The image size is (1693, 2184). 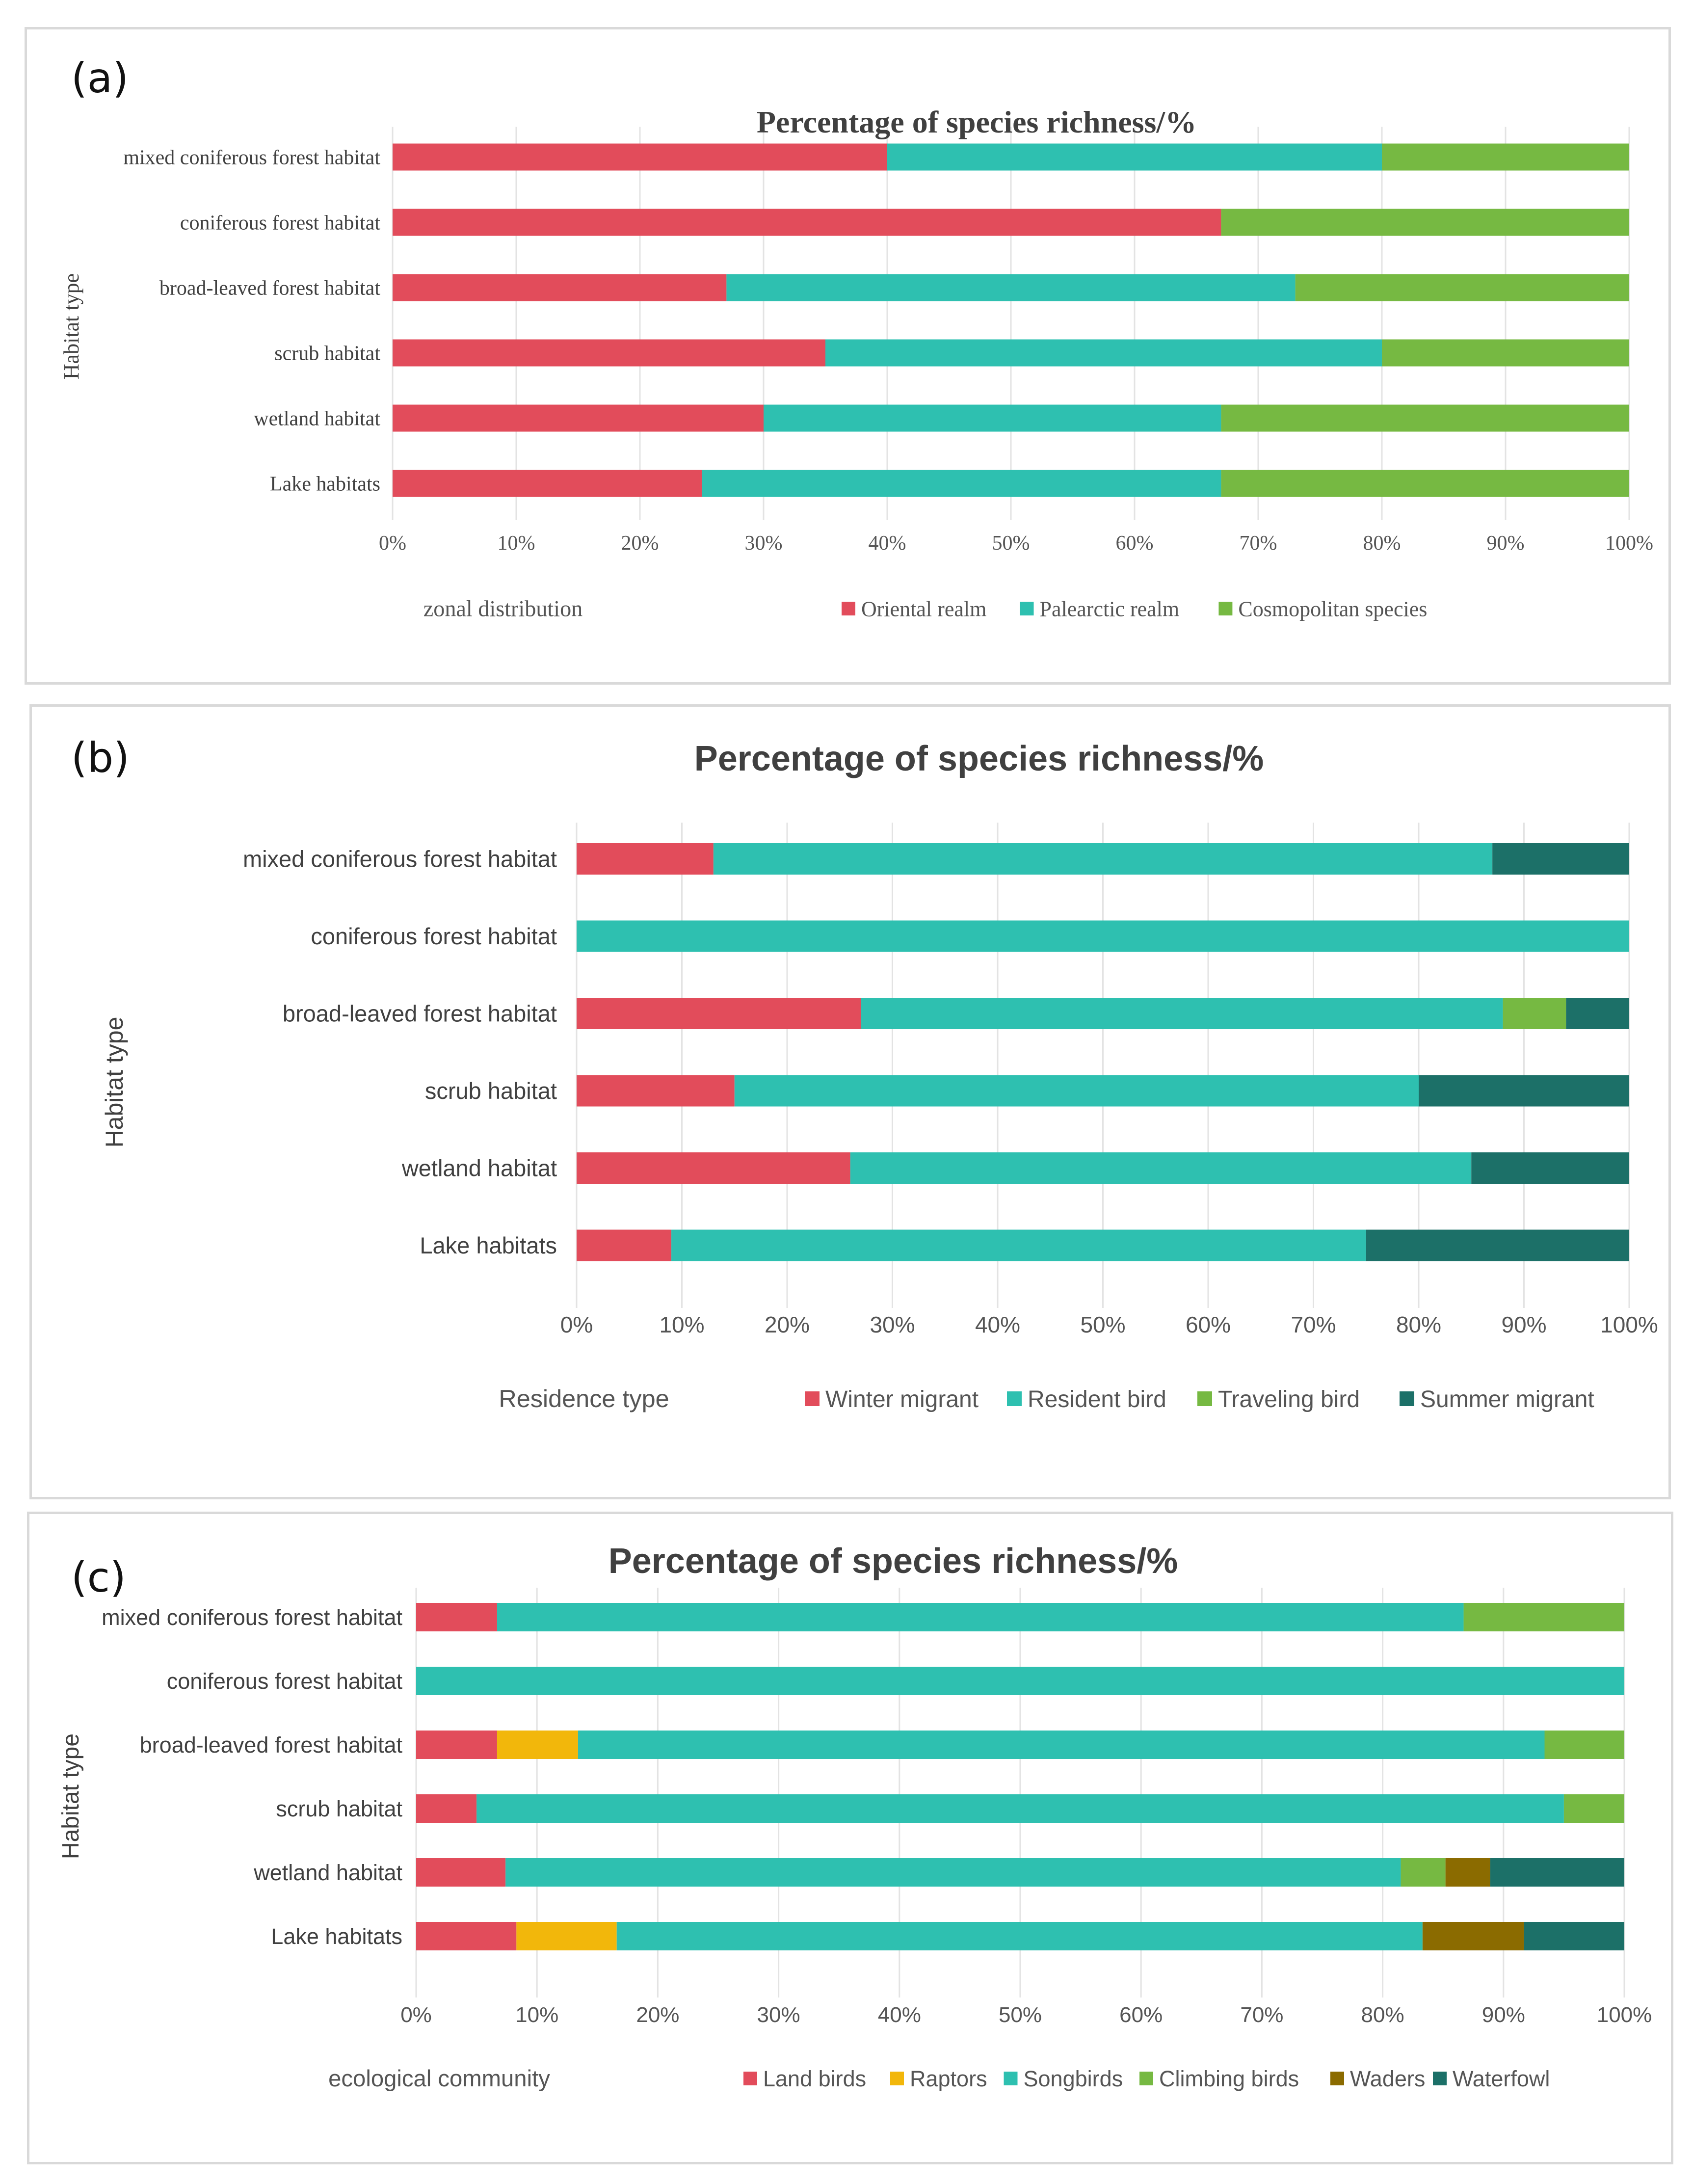 What do you see at coordinates (1011, 2078) in the screenshot?
I see `legend-swatch-songbirds` at bounding box center [1011, 2078].